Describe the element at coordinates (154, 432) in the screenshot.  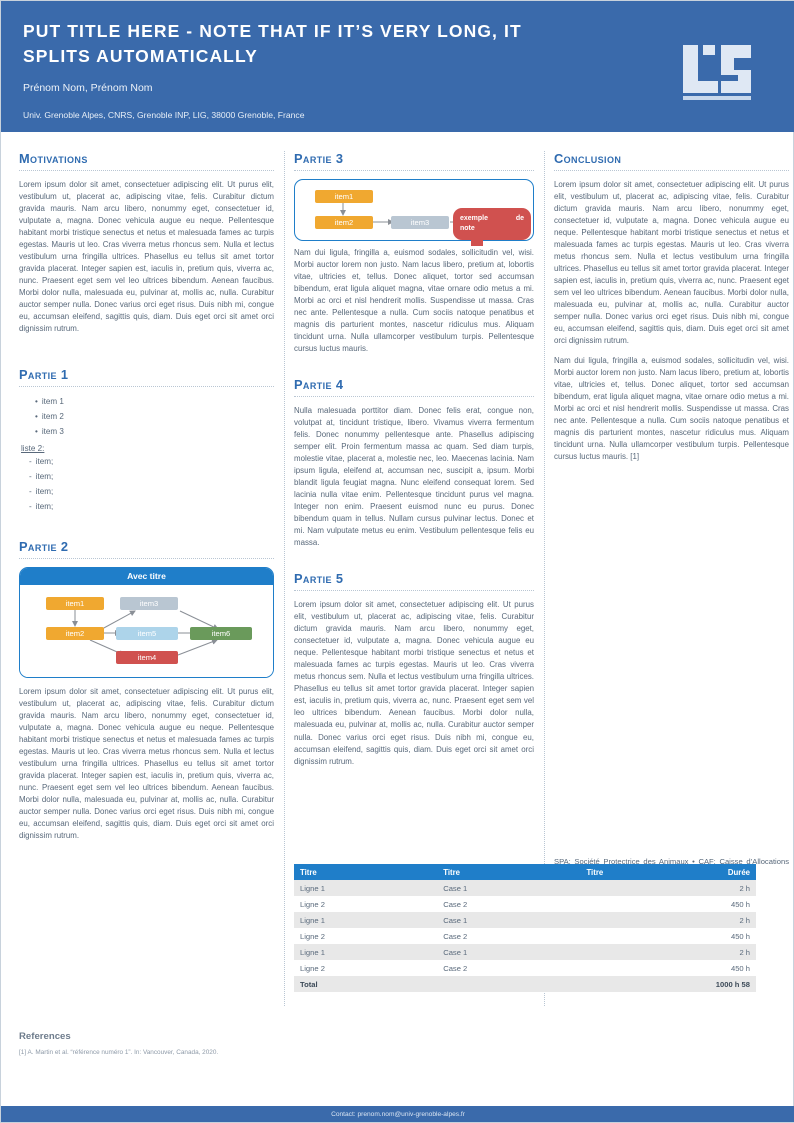
I see `list-item: item 3` at that location.